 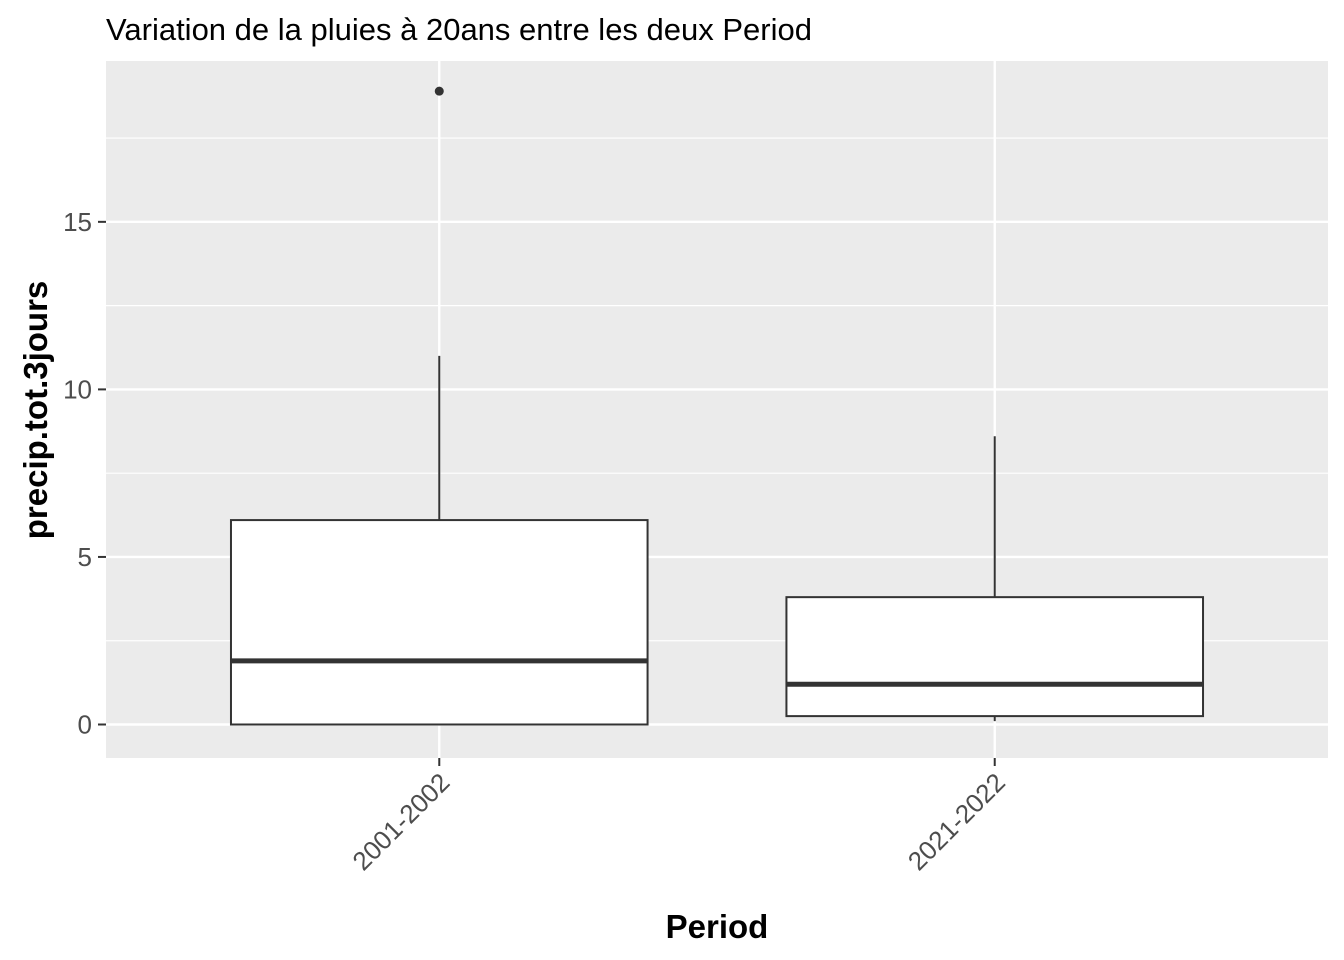 What do you see at coordinates (995, 579) in the screenshot?
I see `box-2021-2022` at bounding box center [995, 579].